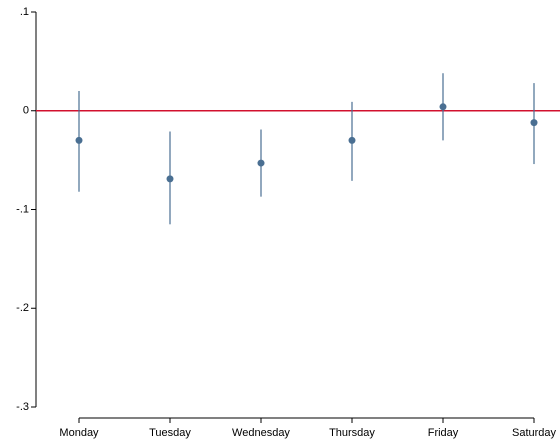  I want to click on y-tick-label: 0, so click(26, 111).